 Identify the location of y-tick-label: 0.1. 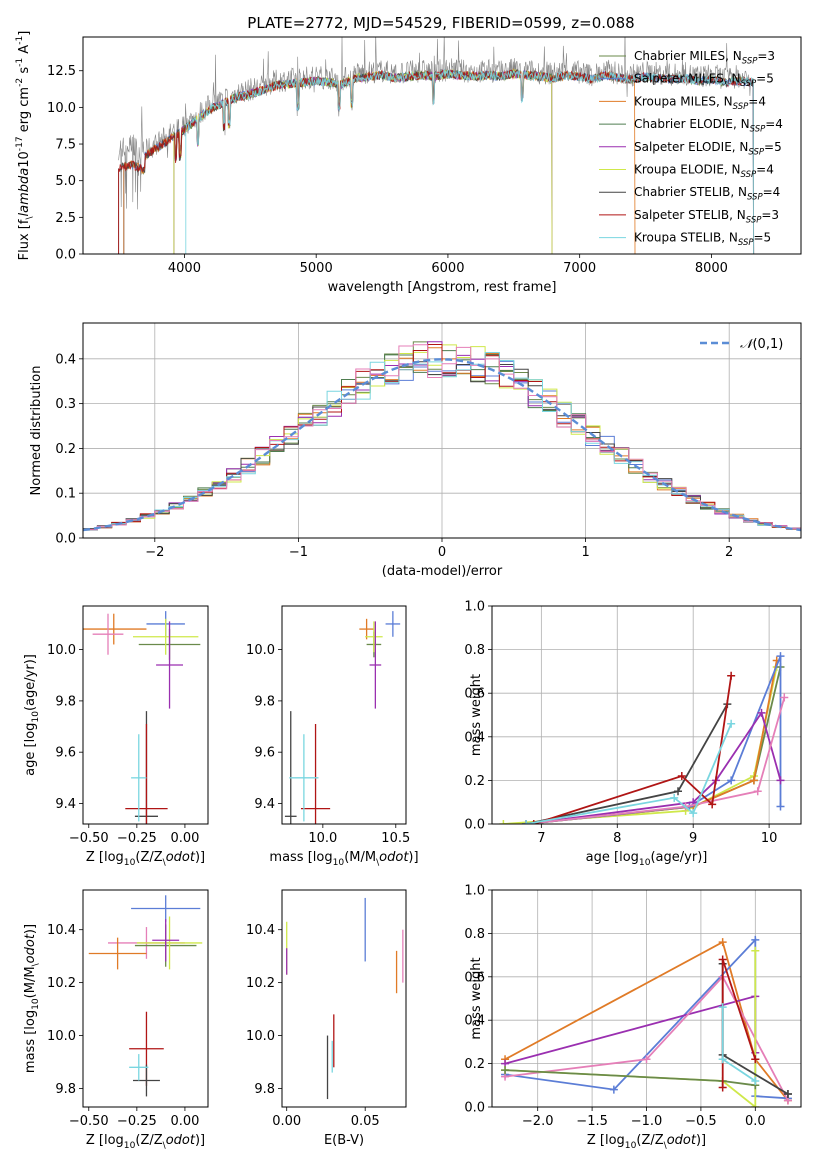
(65, 494).